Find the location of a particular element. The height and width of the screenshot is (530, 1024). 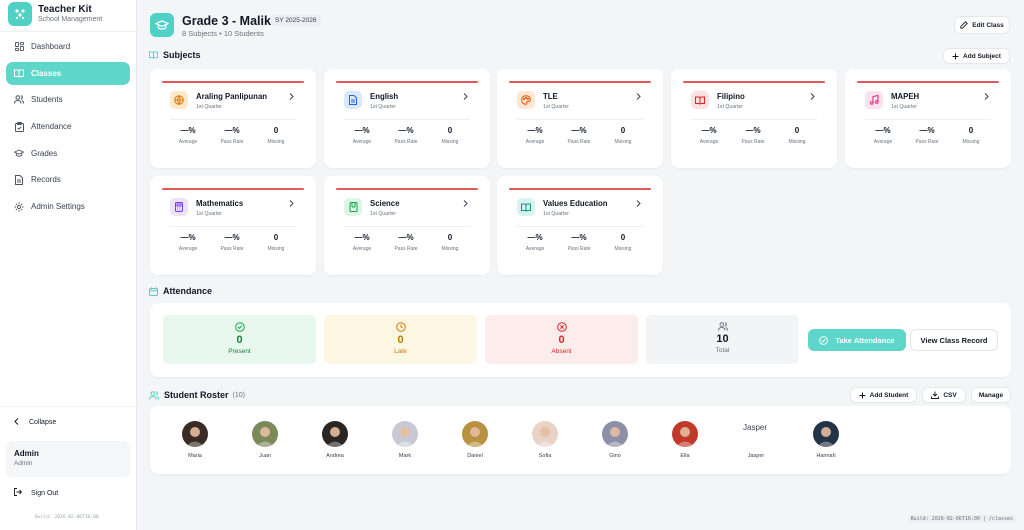

student-item: Jasper Jasper is located at coordinates (756, 440).